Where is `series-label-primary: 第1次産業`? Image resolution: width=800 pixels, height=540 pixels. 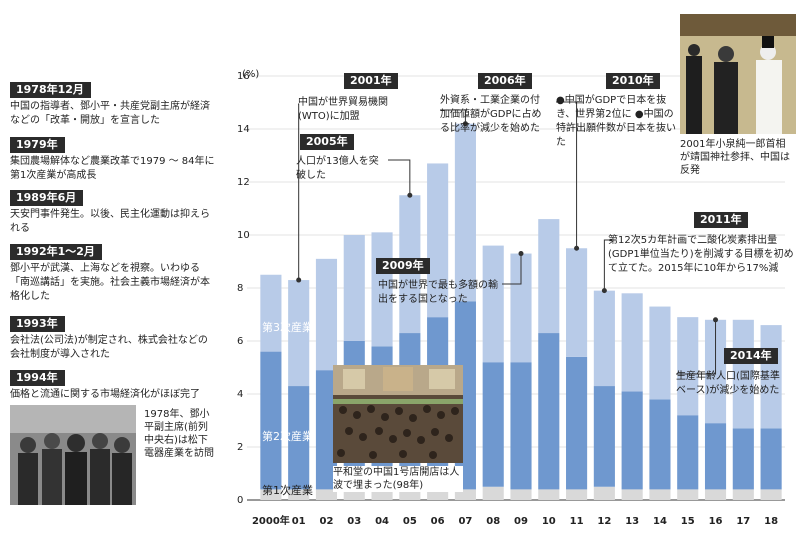
series-label-primary: 第1次産業 is located at coordinates (287, 490).